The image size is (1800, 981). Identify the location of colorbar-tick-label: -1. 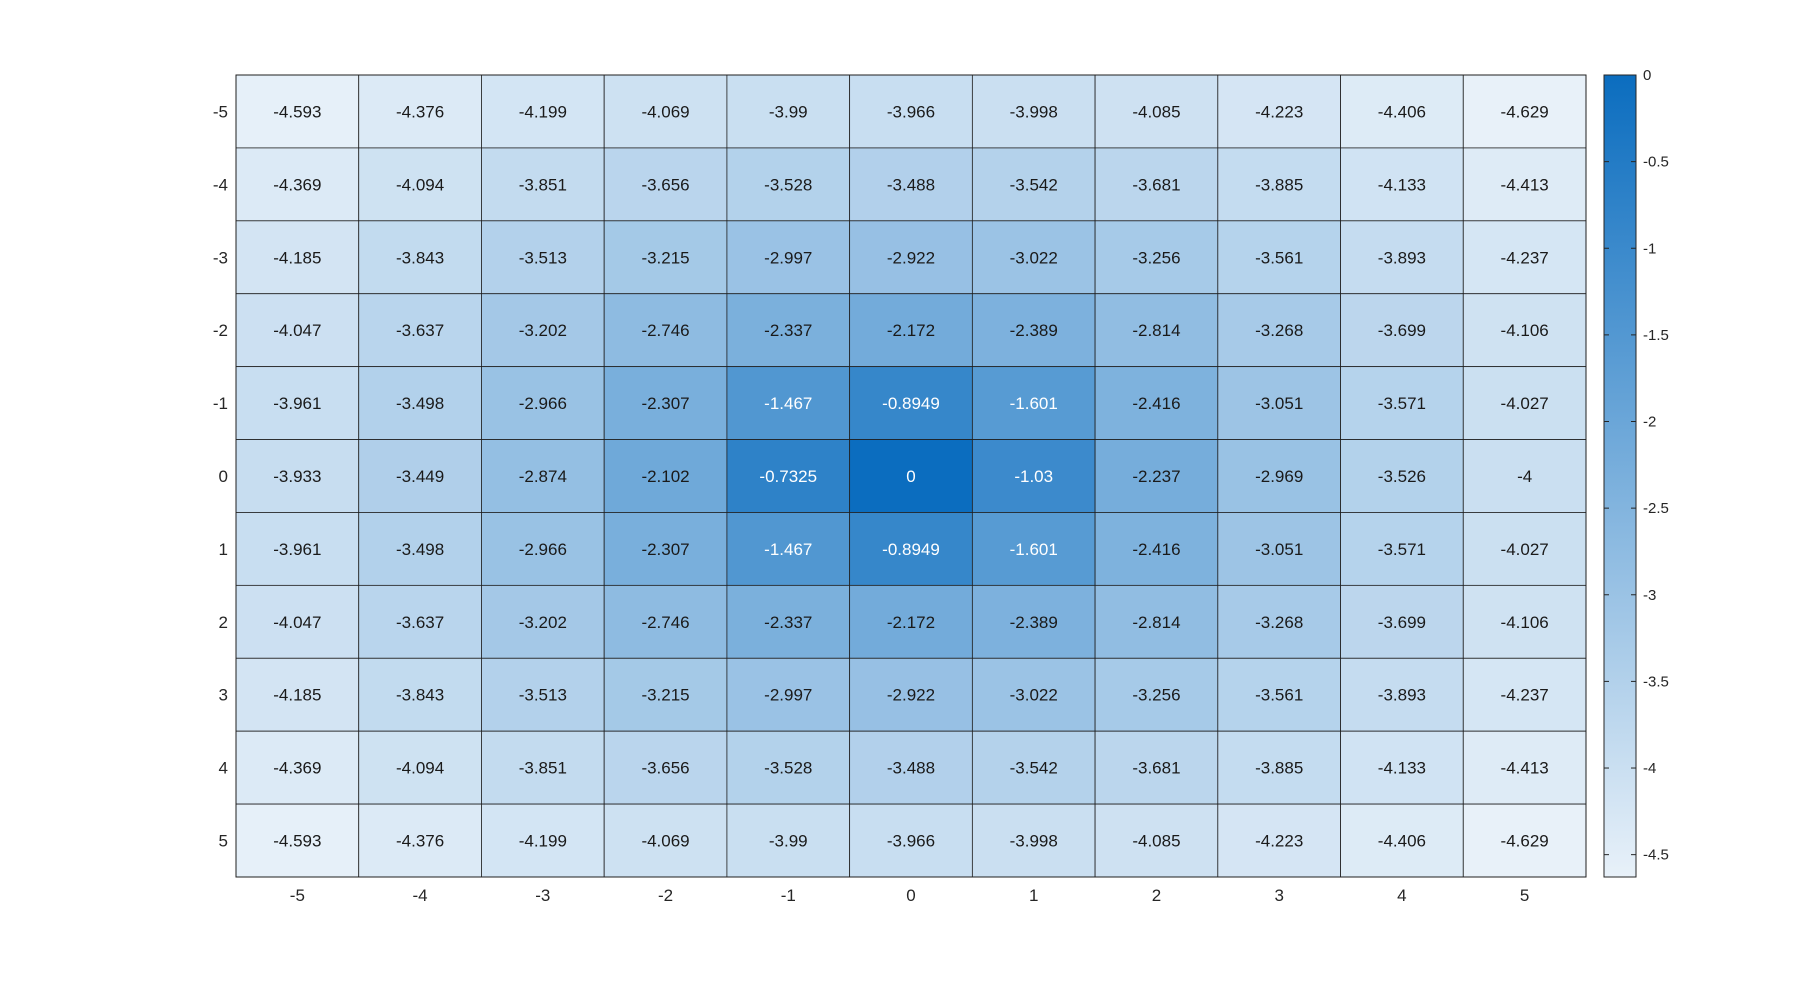
(1649, 248).